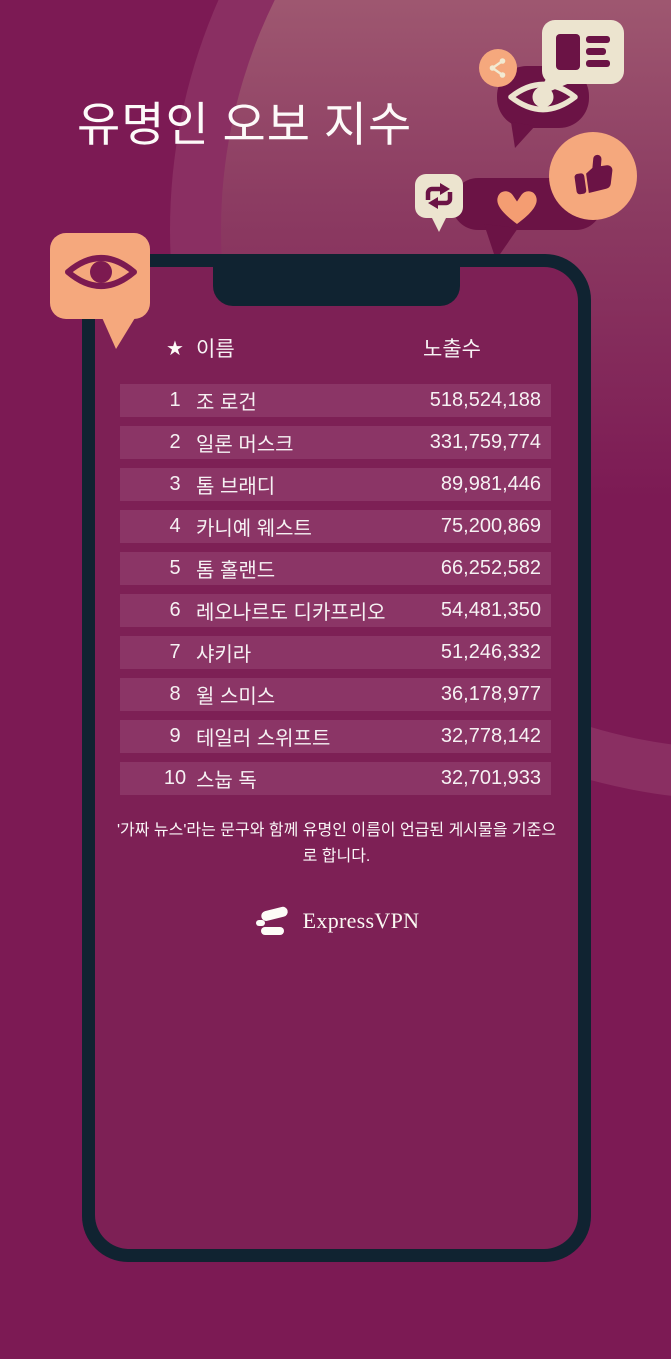  Describe the element at coordinates (245, 445) in the screenshot. I see `row-name: 일론 머스크` at that location.